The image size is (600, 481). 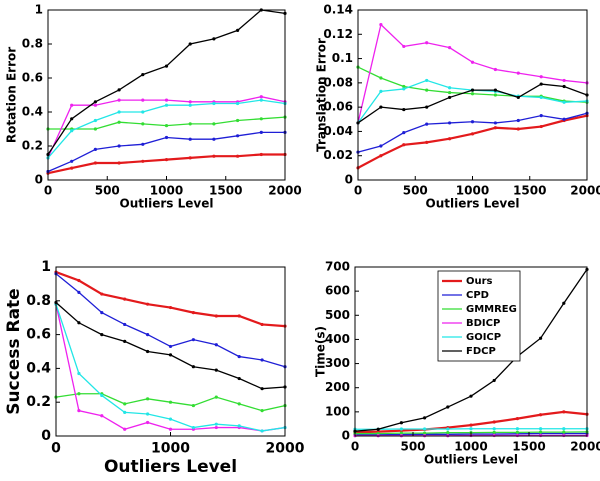 I want to click on x-tick-label: 2000, so click(x=285, y=449).